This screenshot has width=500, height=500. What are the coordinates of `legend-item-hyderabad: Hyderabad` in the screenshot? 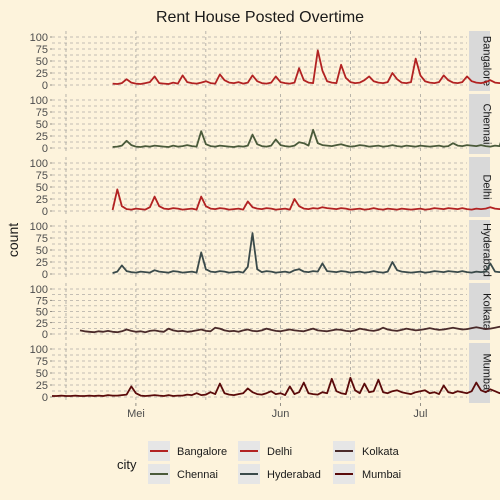 It's located at (279, 474).